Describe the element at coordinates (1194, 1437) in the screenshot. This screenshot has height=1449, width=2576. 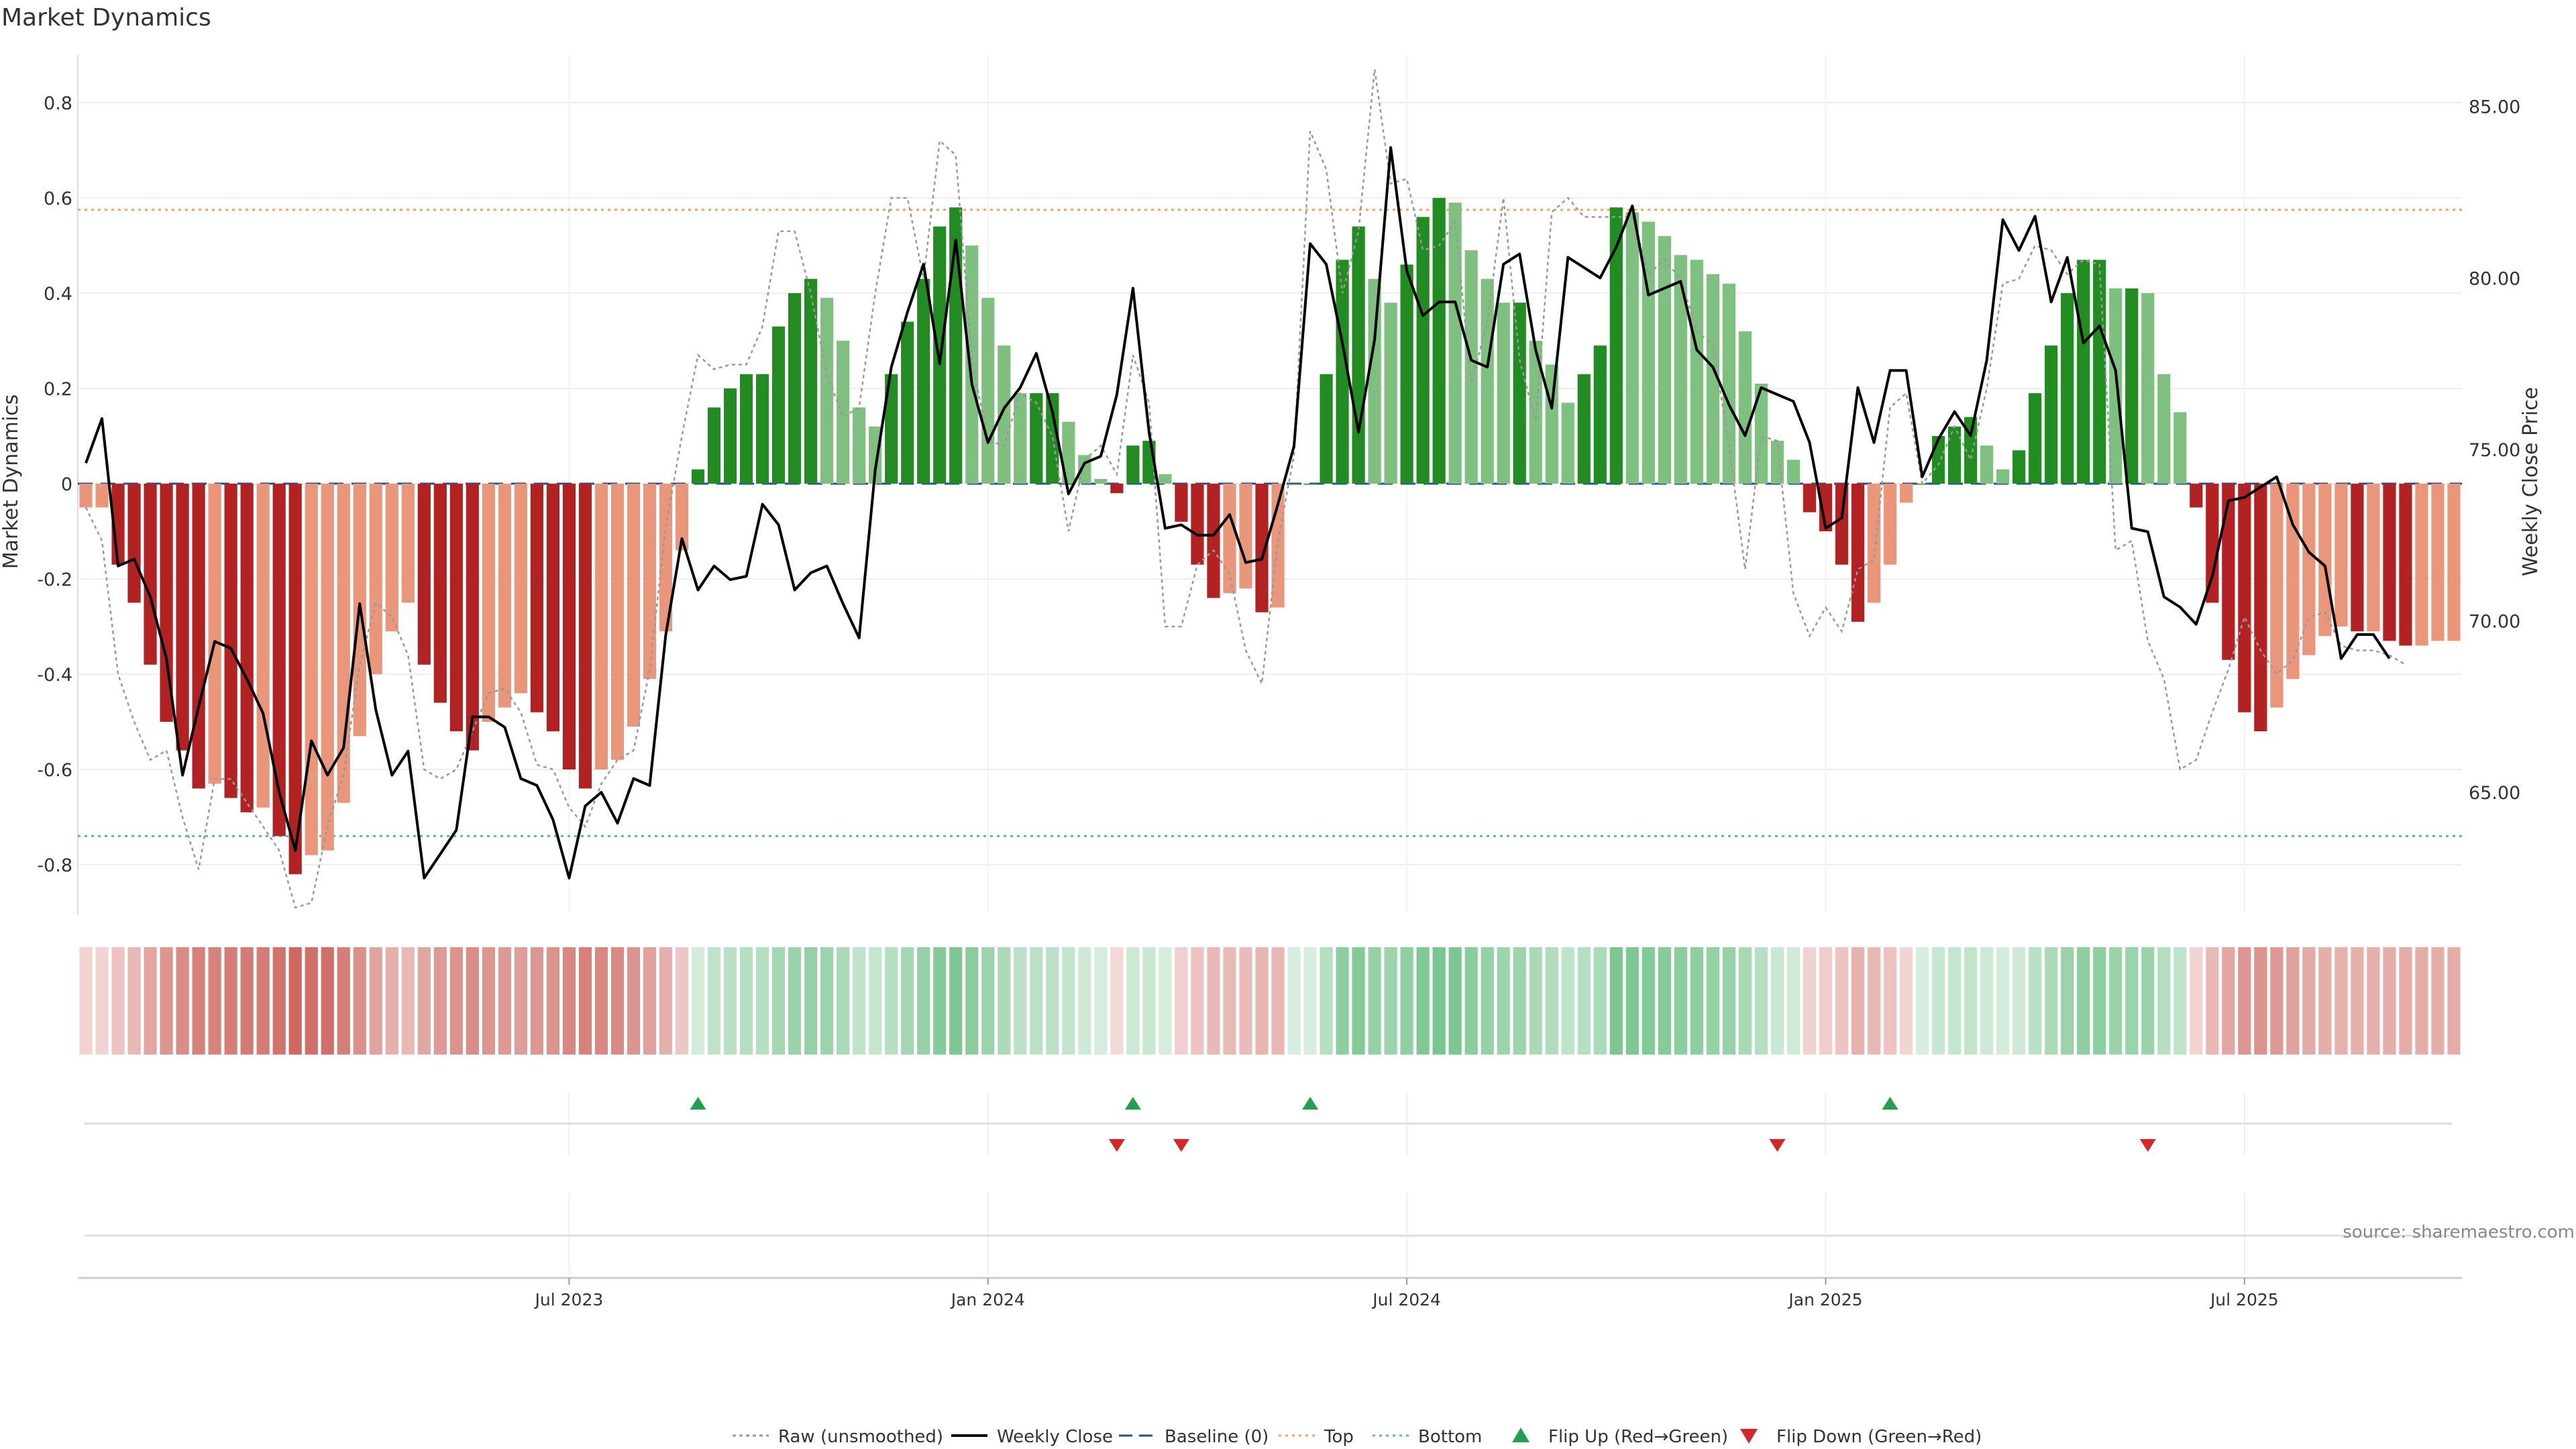
I see `legend-item: Baseline (0)` at that location.